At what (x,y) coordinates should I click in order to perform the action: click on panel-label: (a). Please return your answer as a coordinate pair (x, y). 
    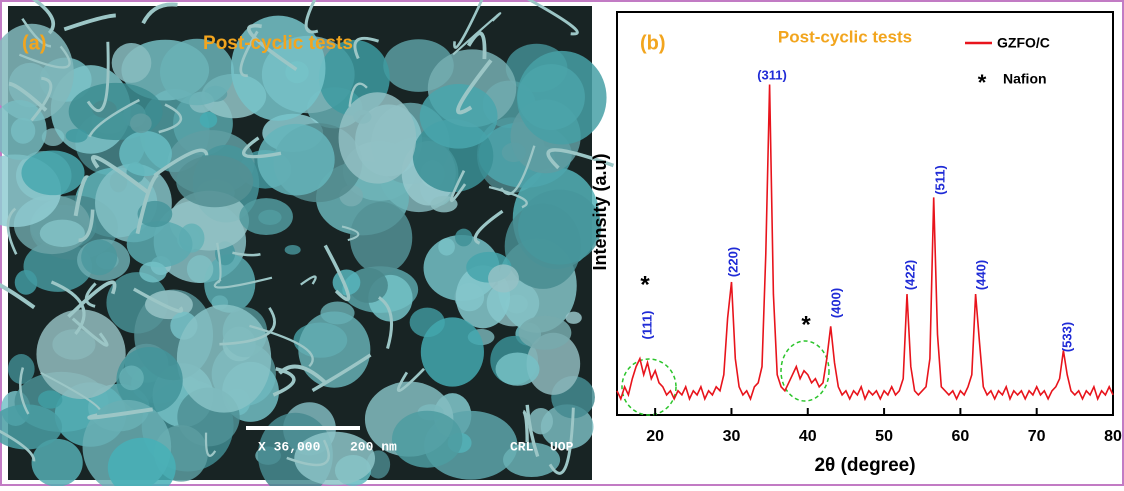
    Looking at the image, I should click on (34, 43).